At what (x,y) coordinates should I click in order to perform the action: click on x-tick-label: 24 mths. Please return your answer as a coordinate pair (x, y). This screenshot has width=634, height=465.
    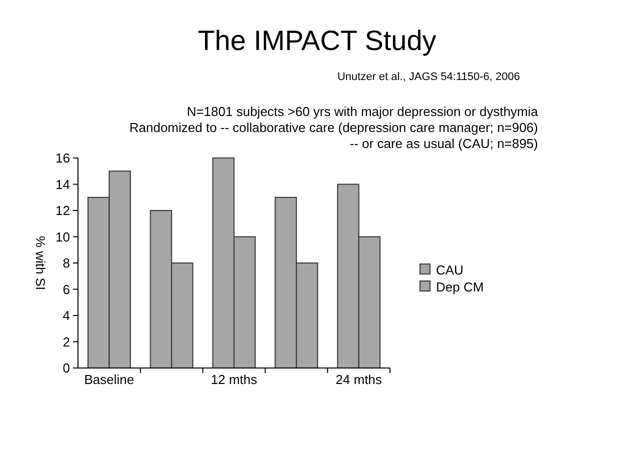
    Looking at the image, I should click on (359, 379).